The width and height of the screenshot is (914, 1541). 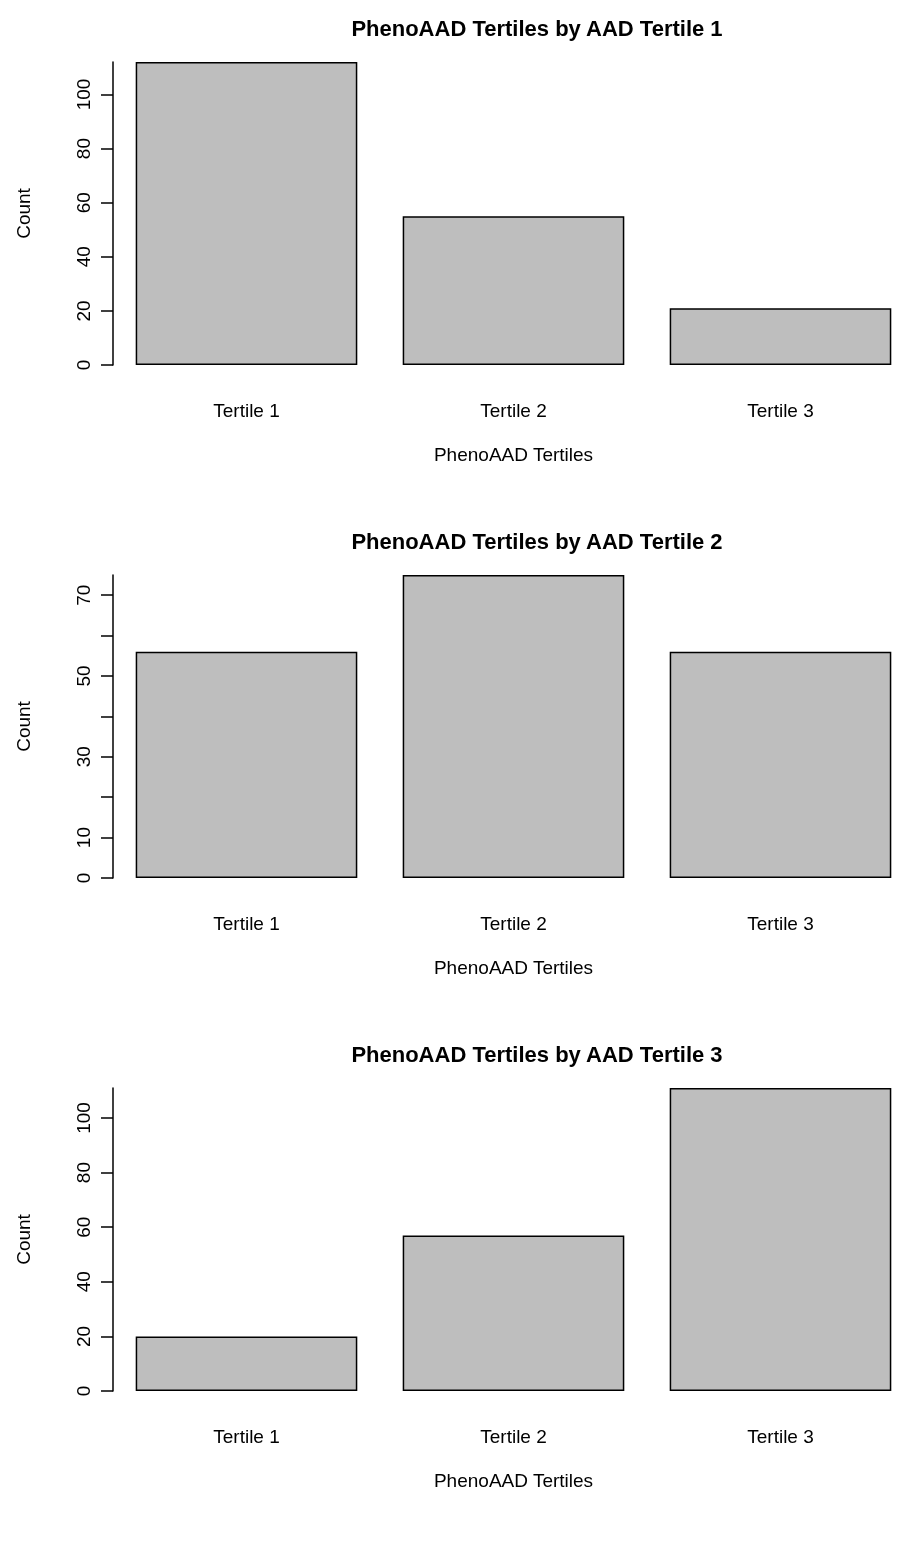 I want to click on y-tick-label: 70, so click(x=83, y=595).